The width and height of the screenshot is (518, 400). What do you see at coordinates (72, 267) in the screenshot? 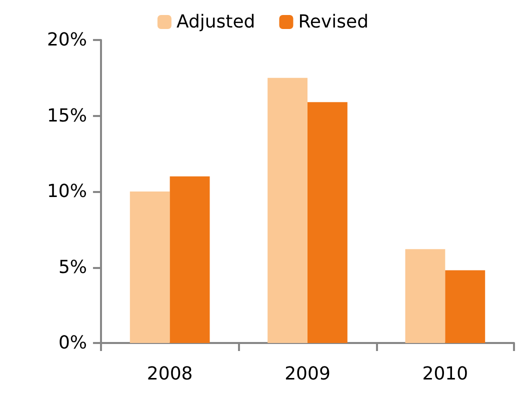
I see `y-tick-label: 5%` at bounding box center [72, 267].